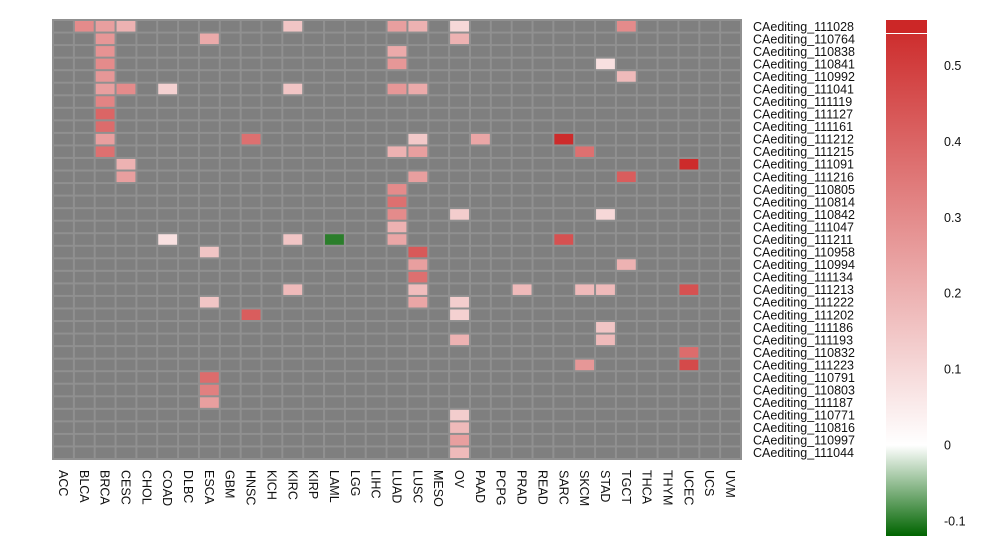 The width and height of the screenshot is (996, 536). Describe the element at coordinates (209, 487) in the screenshot. I see `column-label: ESCA` at that location.